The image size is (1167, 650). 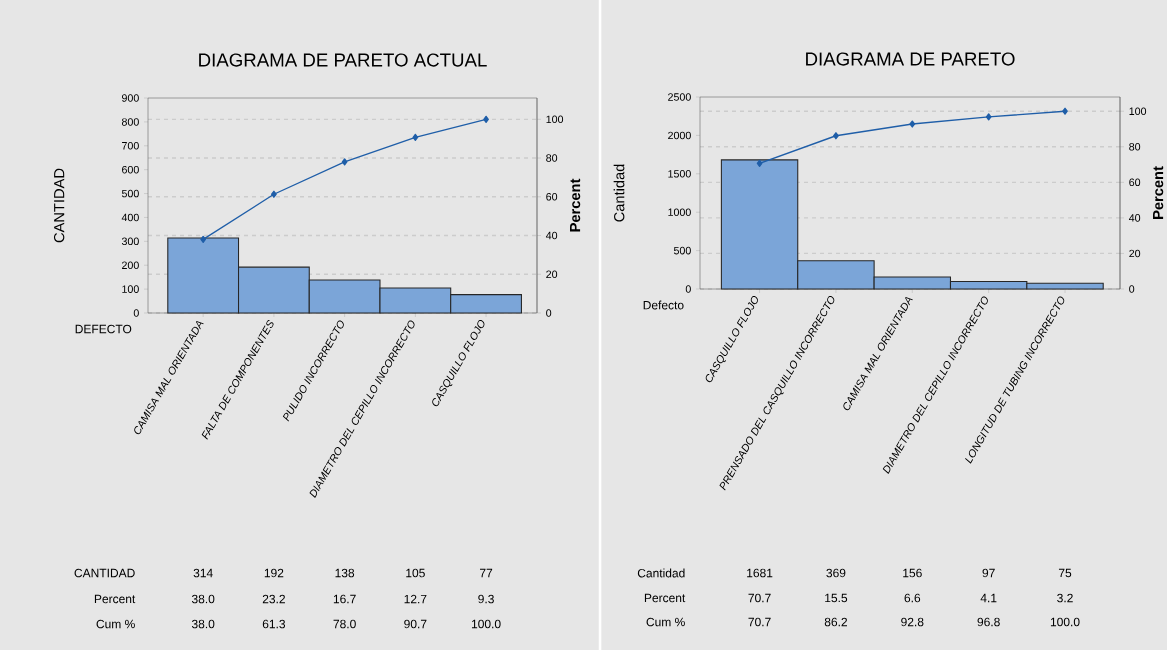 What do you see at coordinates (59, 205) in the screenshot?
I see `y-axis-title: CANTIDAD` at bounding box center [59, 205].